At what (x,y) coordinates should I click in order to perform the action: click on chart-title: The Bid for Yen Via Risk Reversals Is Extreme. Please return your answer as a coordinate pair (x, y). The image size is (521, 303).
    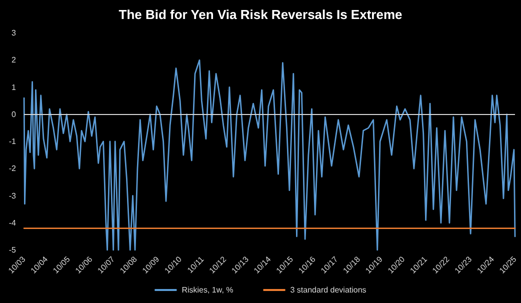
    Looking at the image, I should click on (260, 14).